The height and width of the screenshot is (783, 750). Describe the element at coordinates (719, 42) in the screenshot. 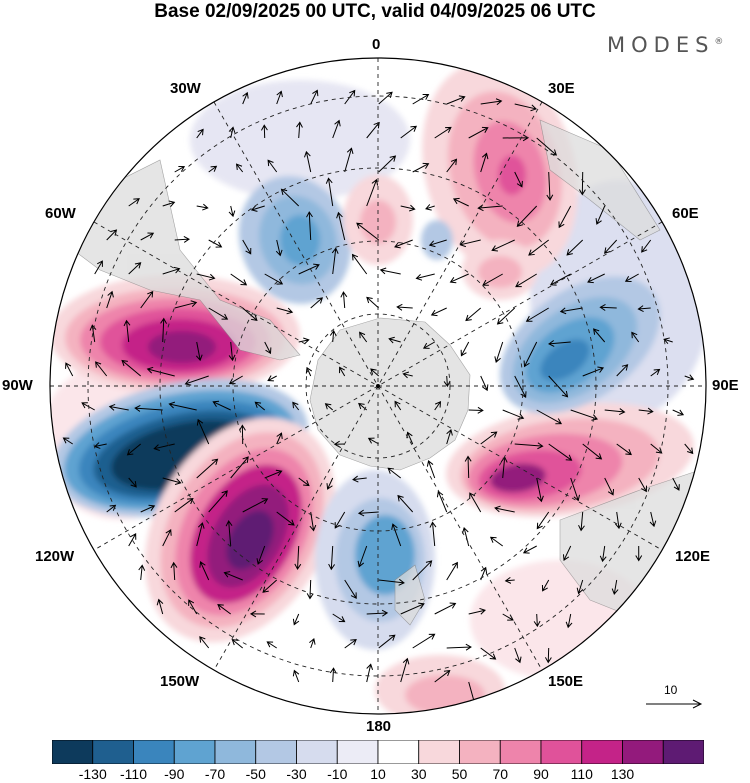

I see `brand-mark: ®` at that location.